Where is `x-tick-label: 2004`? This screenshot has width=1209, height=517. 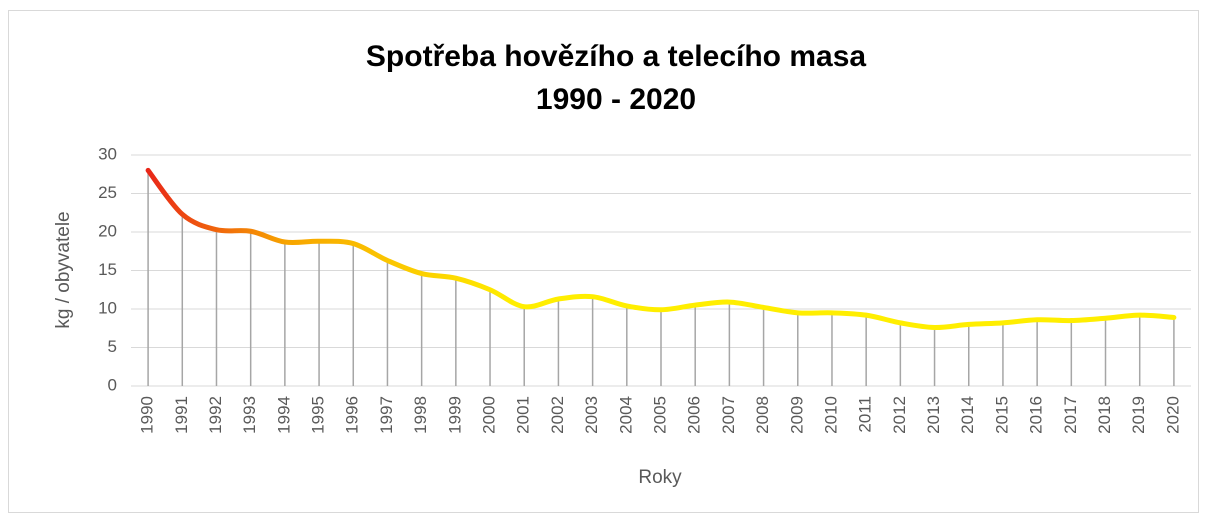
x-tick-label: 2004 is located at coordinates (625, 415).